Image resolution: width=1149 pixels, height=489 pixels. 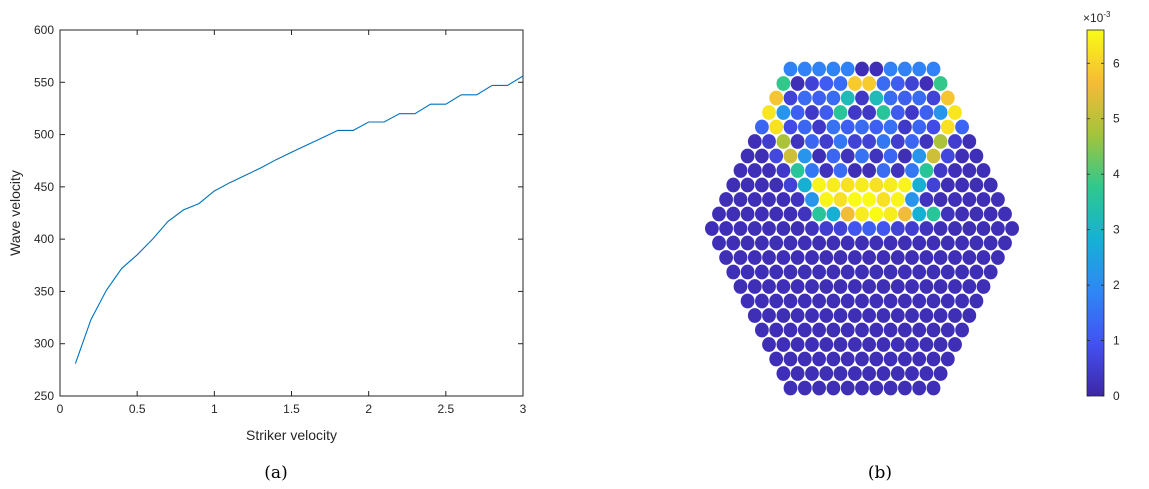 What do you see at coordinates (44, 239) in the screenshot?
I see `y-tick-label: 400` at bounding box center [44, 239].